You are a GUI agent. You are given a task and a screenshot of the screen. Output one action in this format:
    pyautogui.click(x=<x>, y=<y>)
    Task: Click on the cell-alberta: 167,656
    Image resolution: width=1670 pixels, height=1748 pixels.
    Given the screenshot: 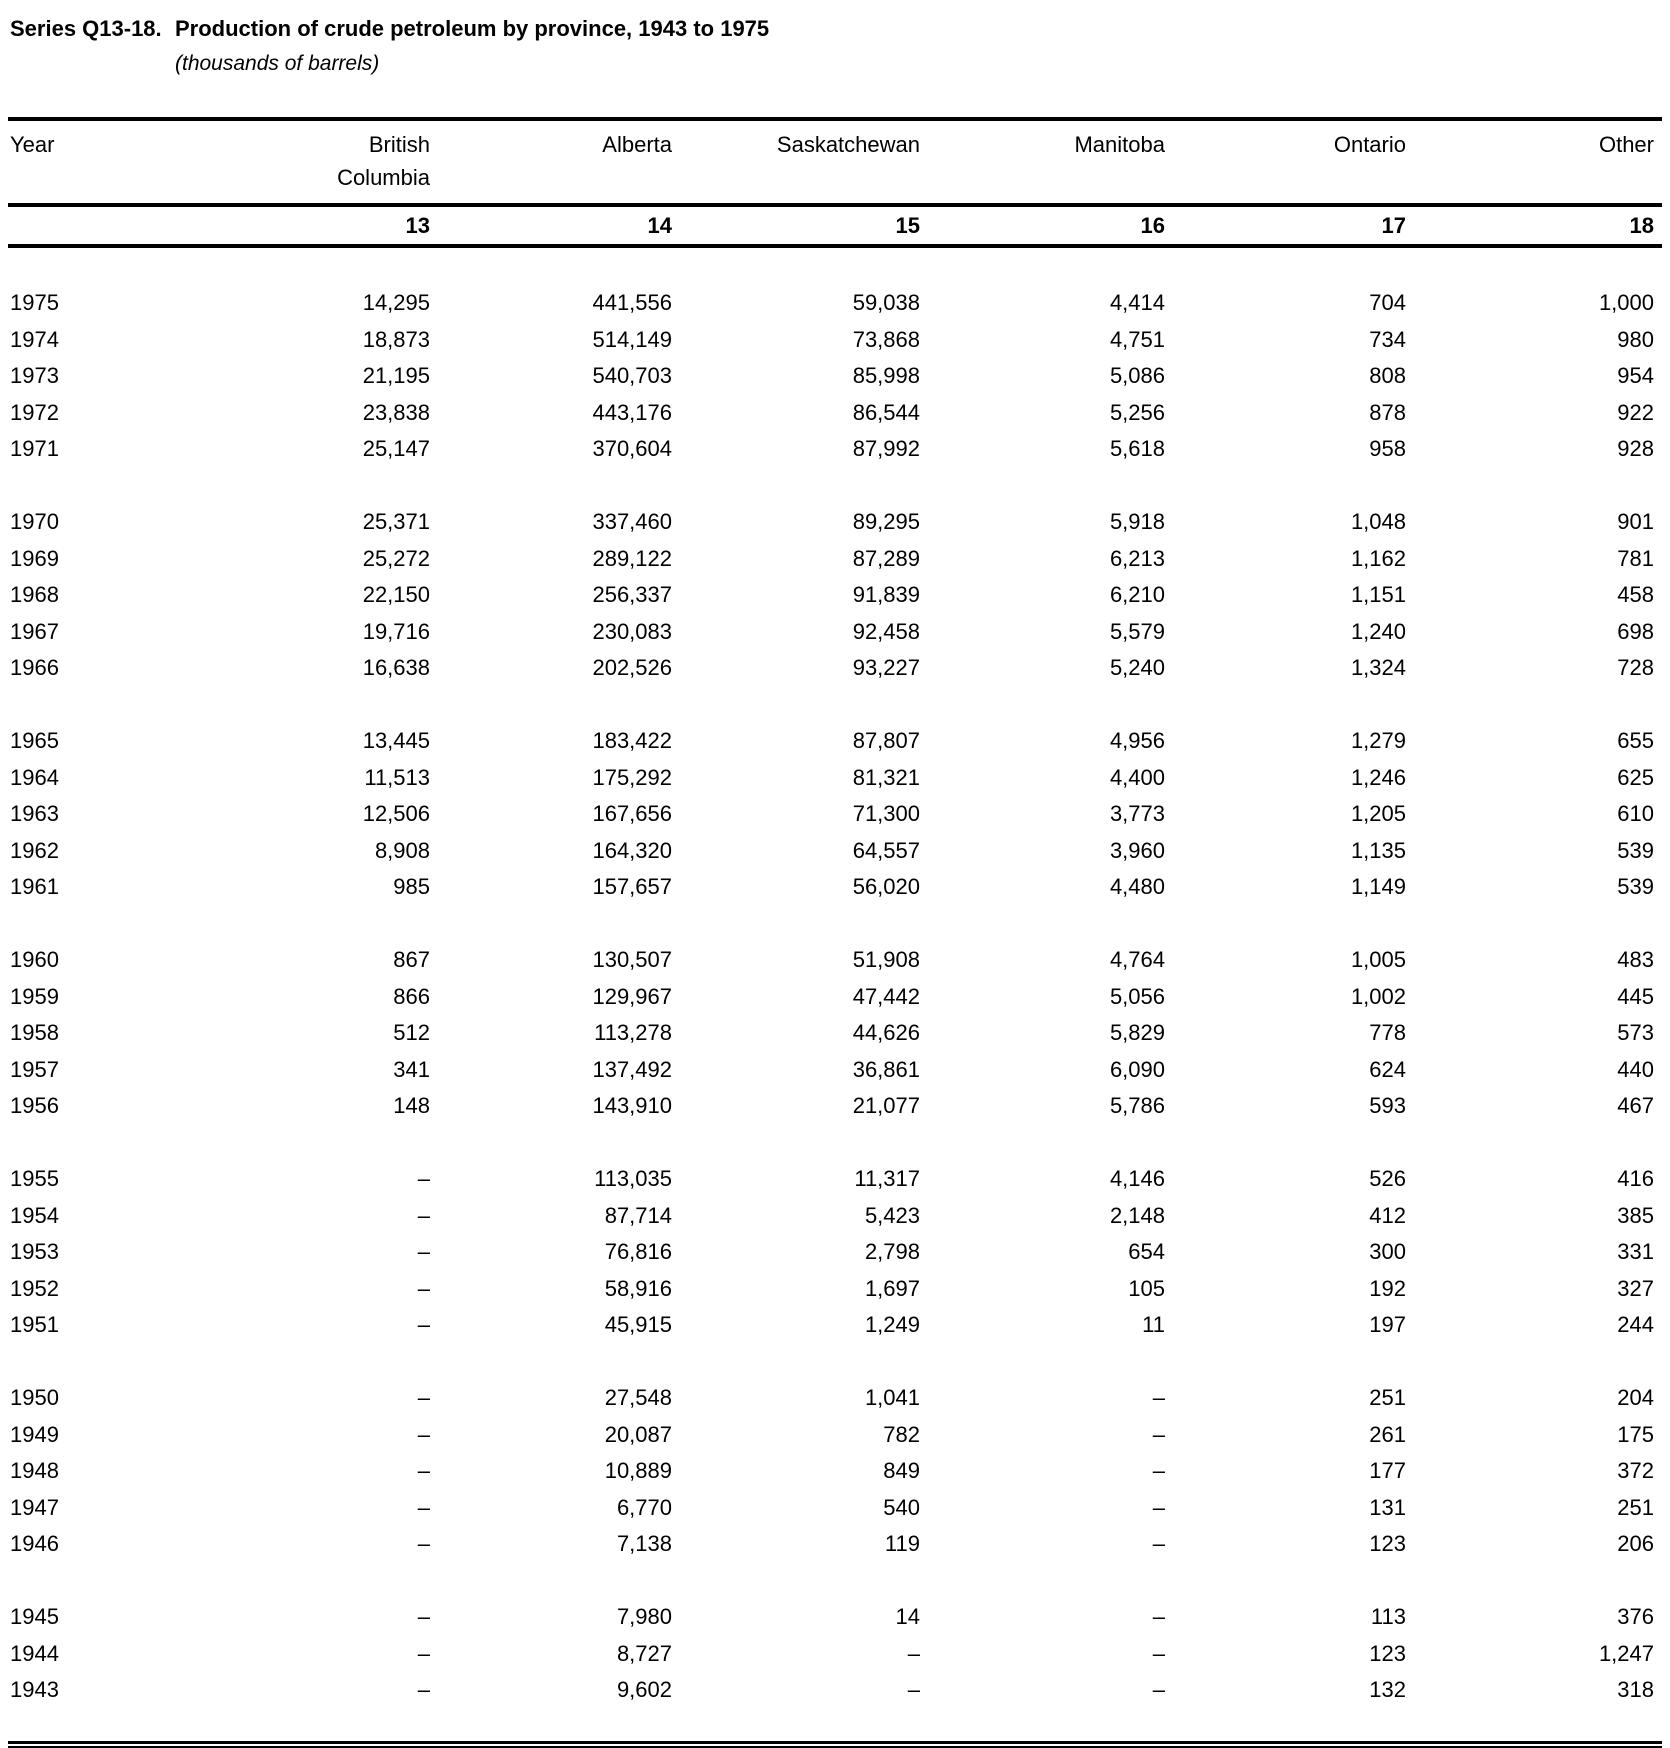 What is the action you would take?
    pyautogui.click(x=632, y=814)
    